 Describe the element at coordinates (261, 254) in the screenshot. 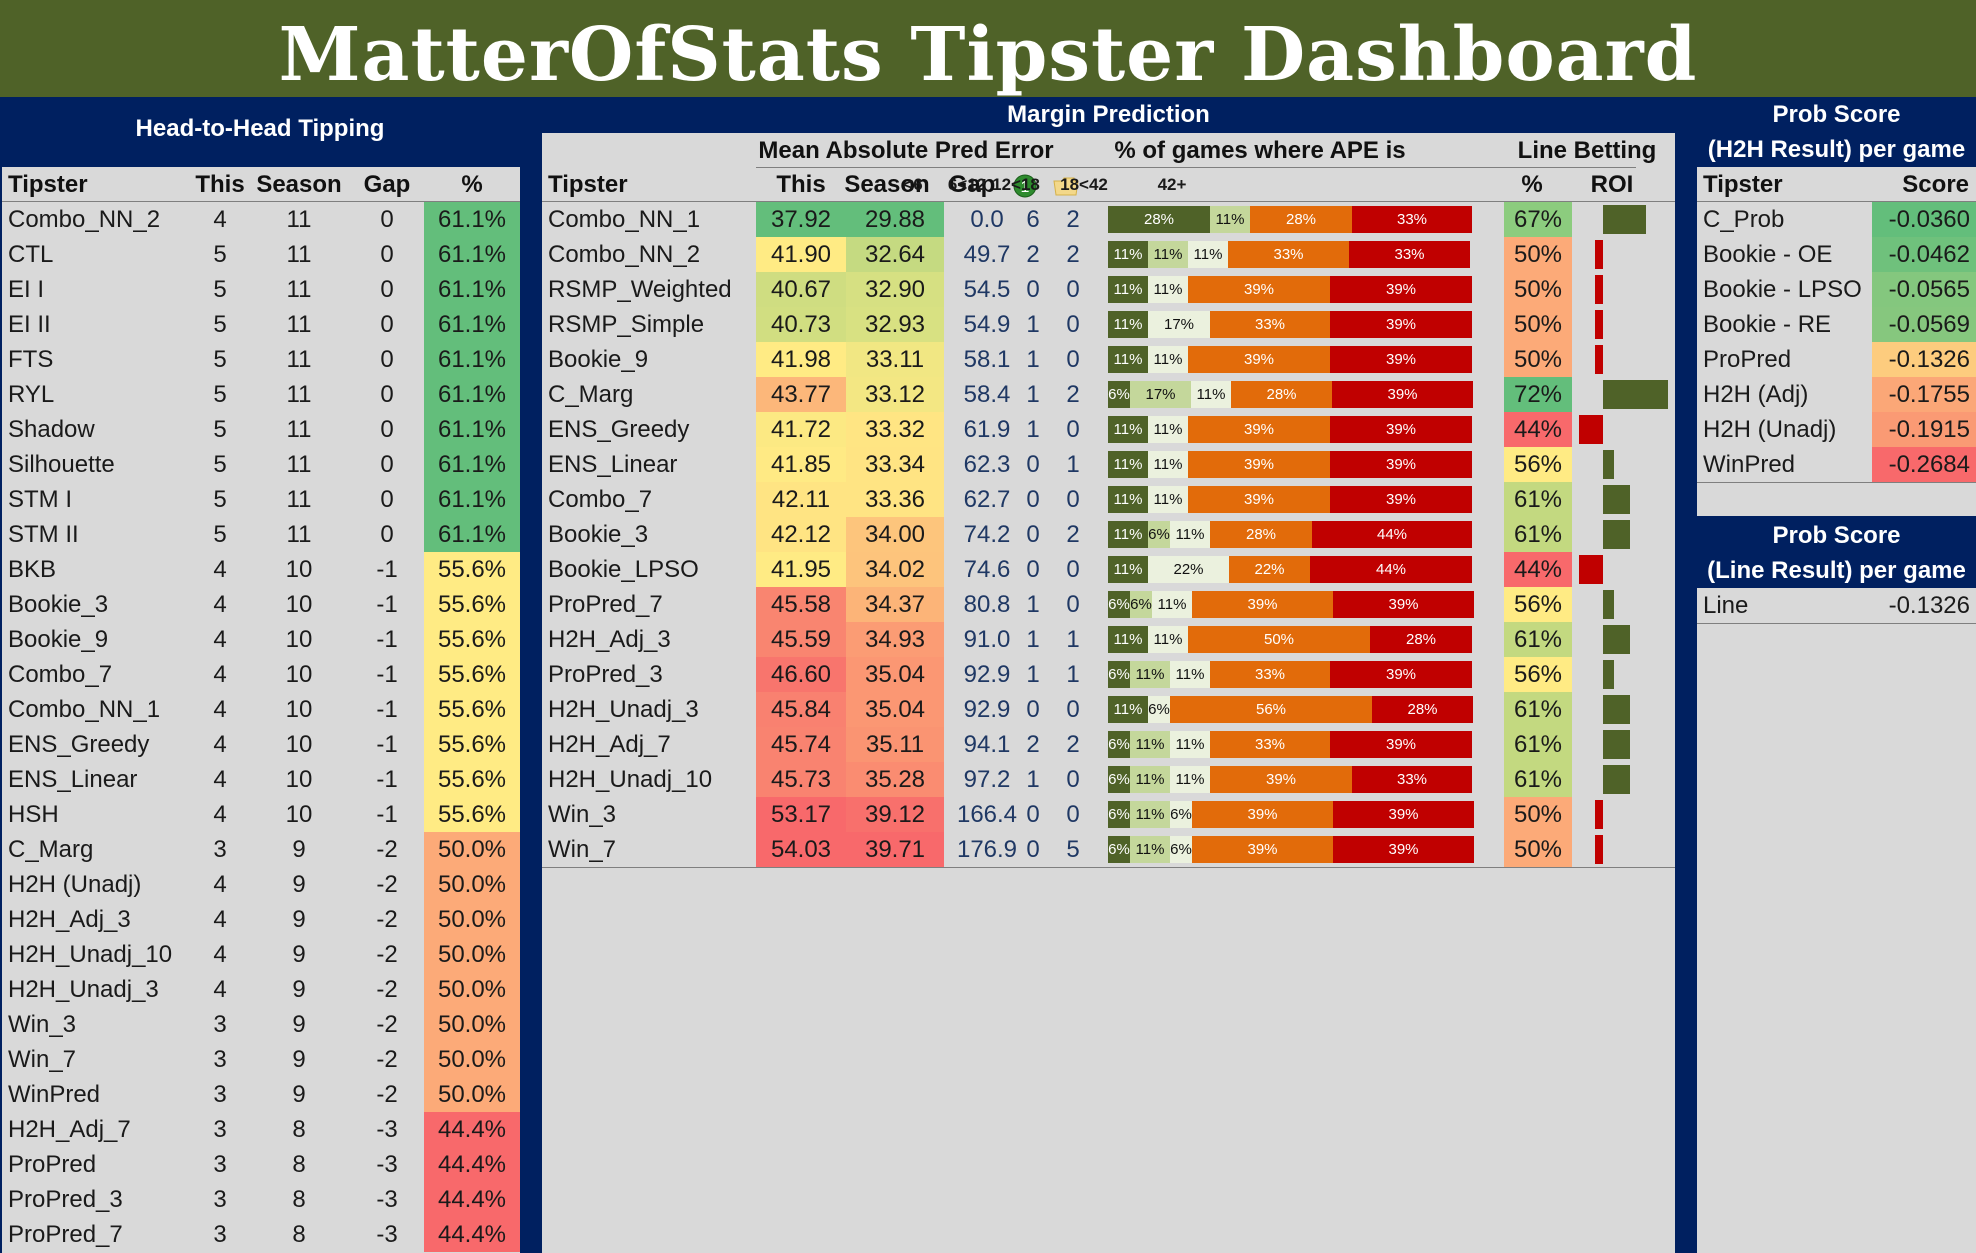

I see `table-row: CTL 5 11 0 61.1%` at that location.